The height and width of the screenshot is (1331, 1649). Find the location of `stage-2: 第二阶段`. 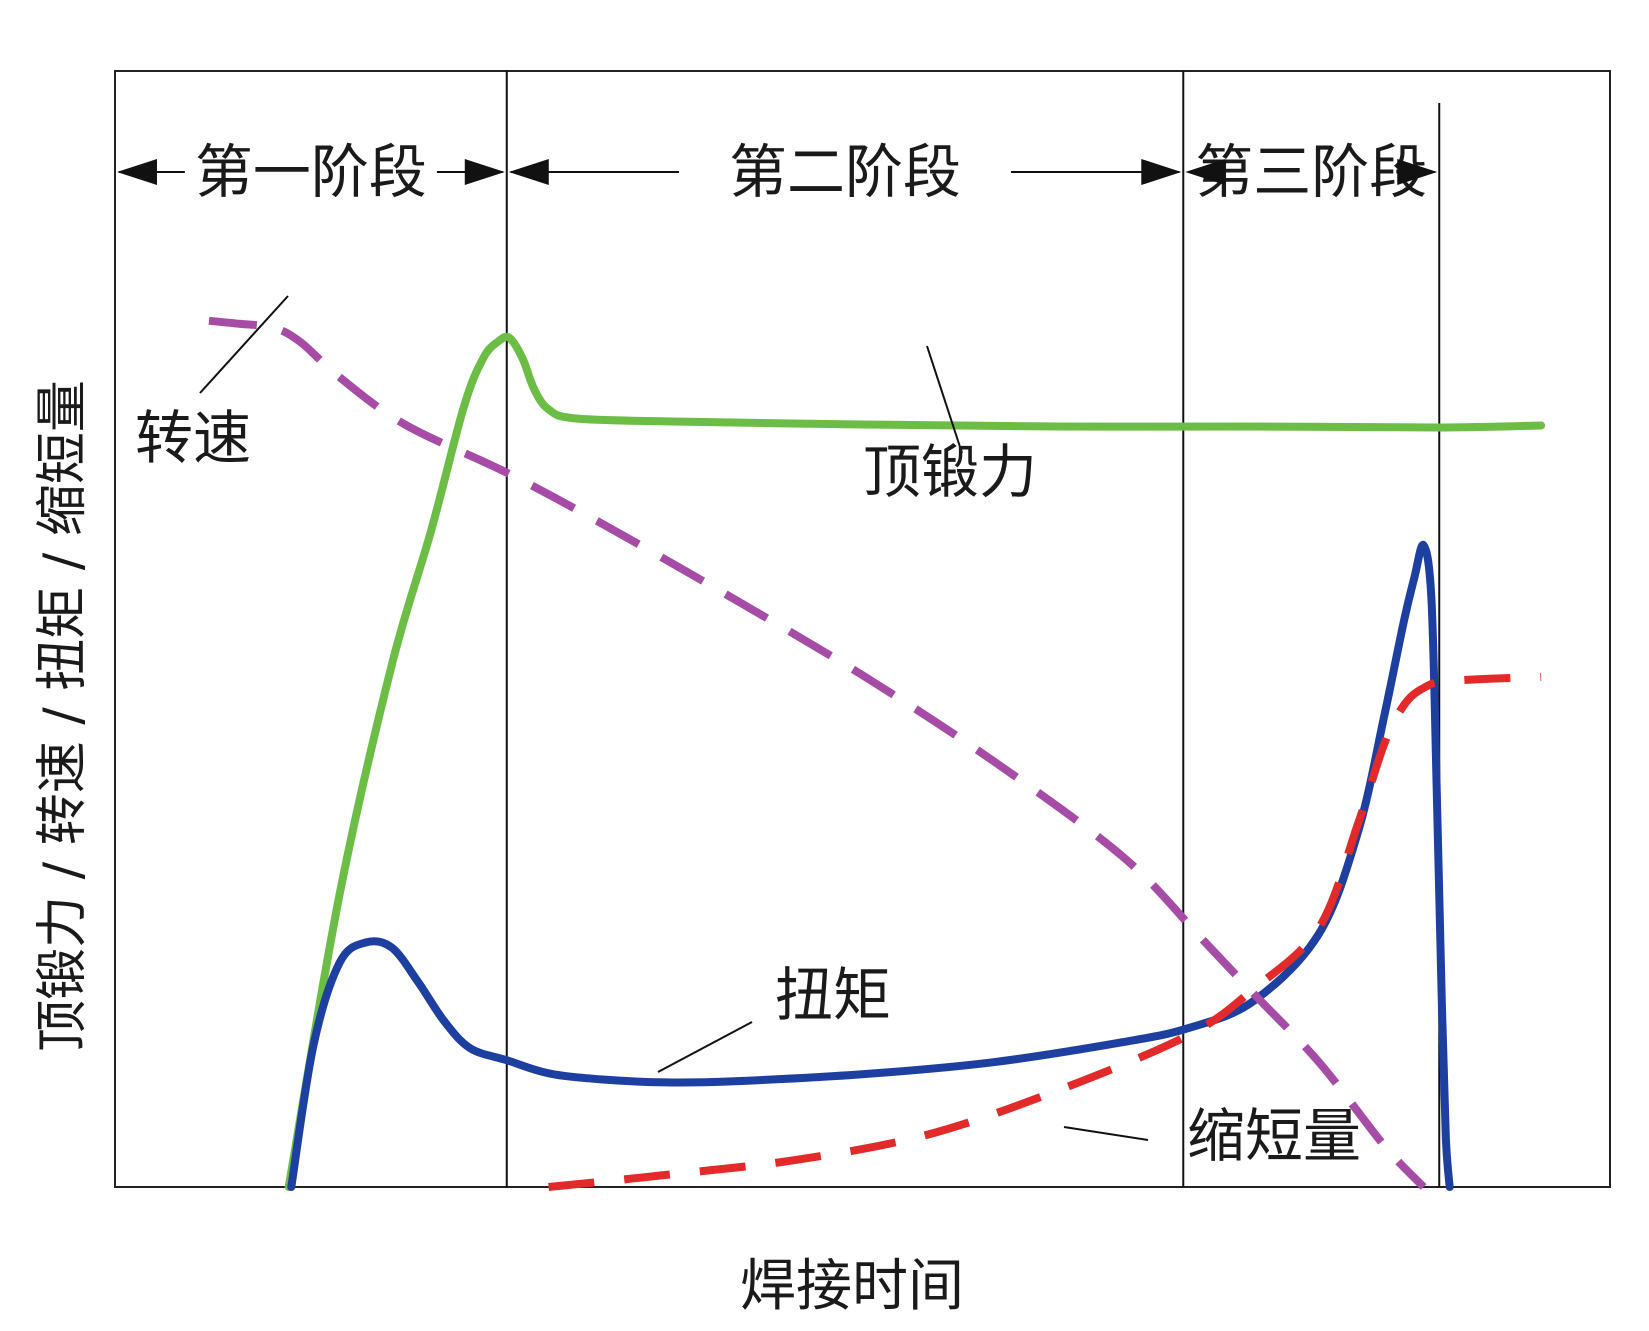

stage-2: 第二阶段 is located at coordinates (845, 172).